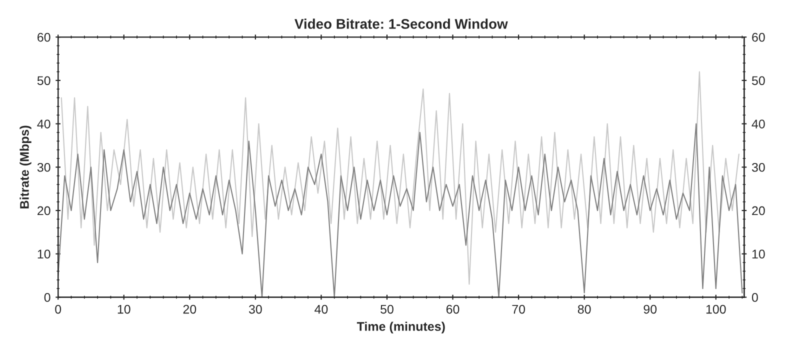 This screenshot has width=785, height=353. I want to click on x-tick-label: 50, so click(387, 309).